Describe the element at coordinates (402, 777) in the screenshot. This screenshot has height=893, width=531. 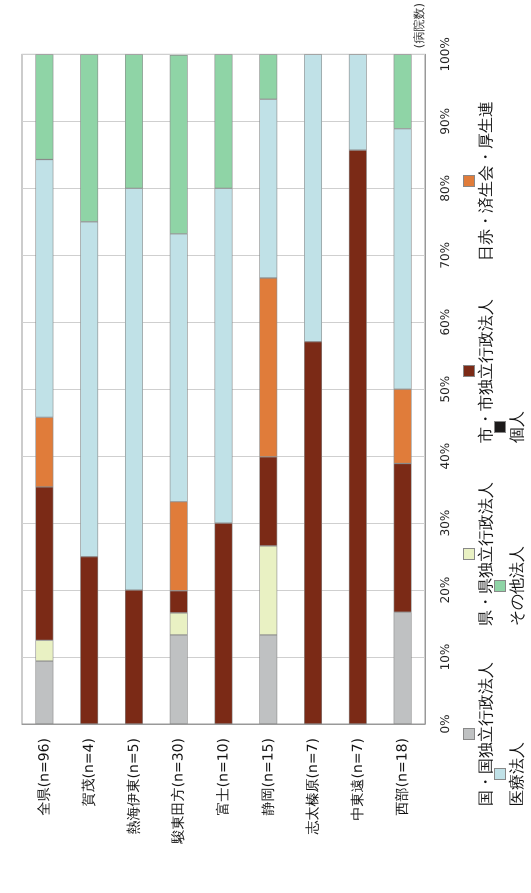
I see `x-tick-label: 西部(n=18)` at that location.